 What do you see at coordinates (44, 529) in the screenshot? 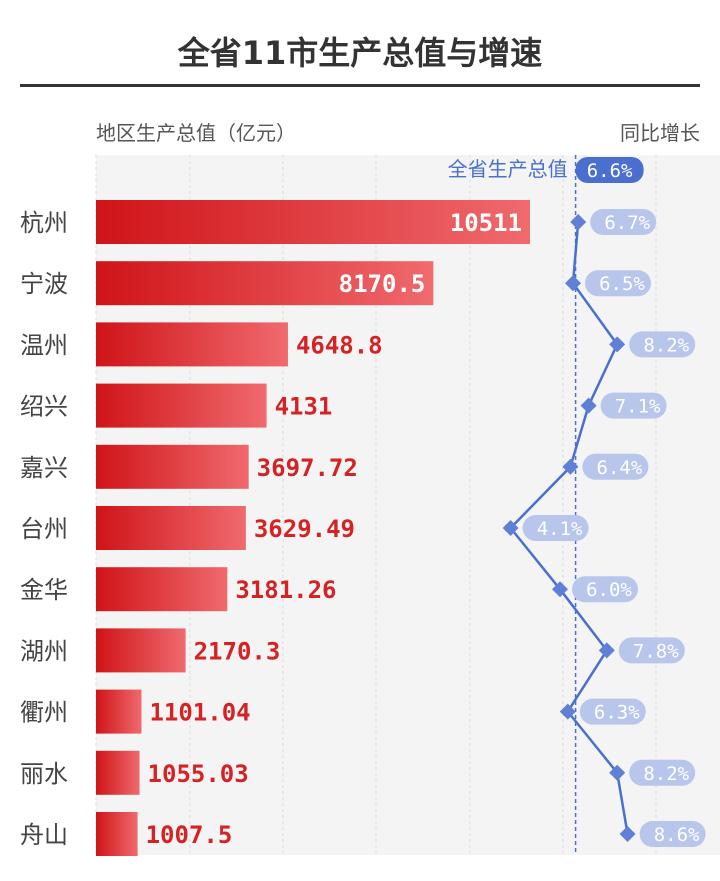
I see `category-label: 台州` at bounding box center [44, 529].